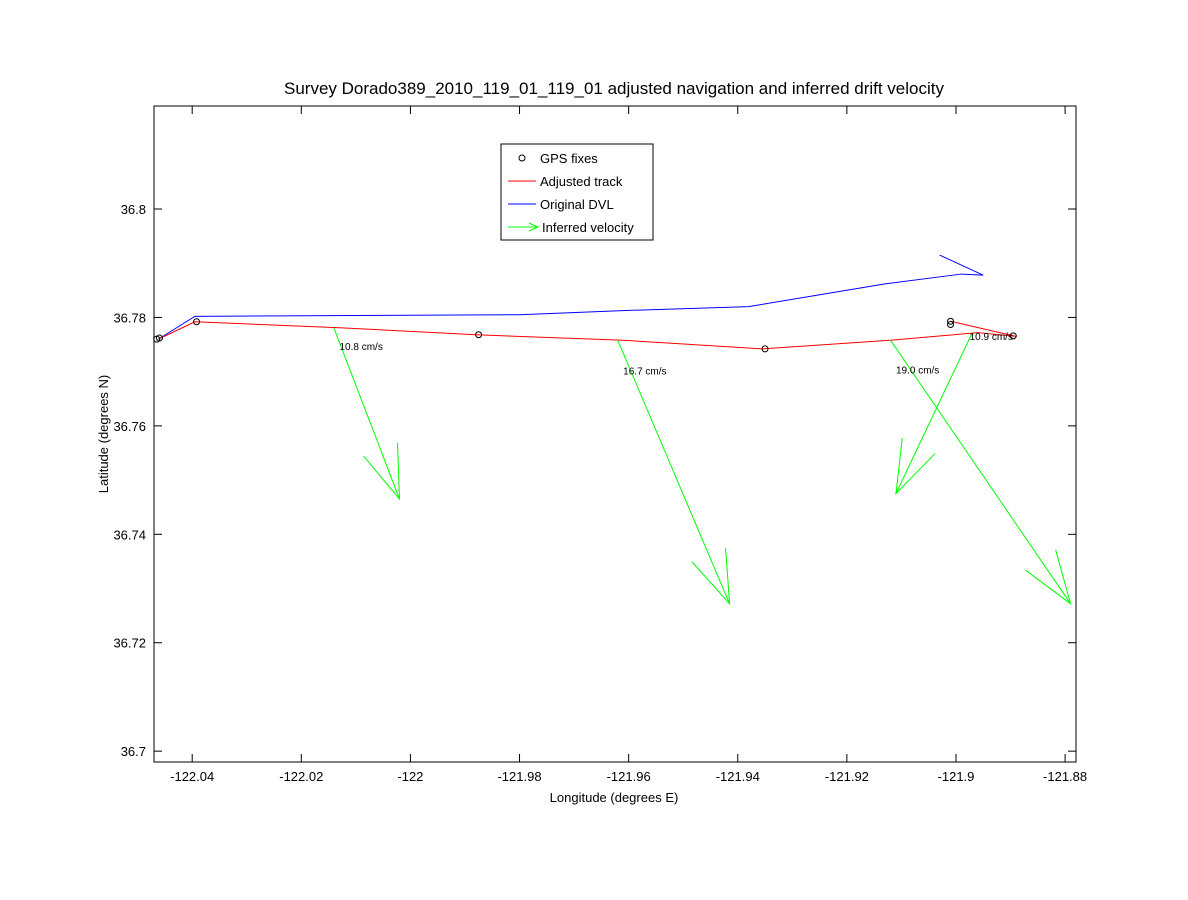 Image resolution: width=1188 pixels, height=900 pixels. Describe the element at coordinates (917, 370) in the screenshot. I see `velocity-label: 19.0 cm/s` at that location.